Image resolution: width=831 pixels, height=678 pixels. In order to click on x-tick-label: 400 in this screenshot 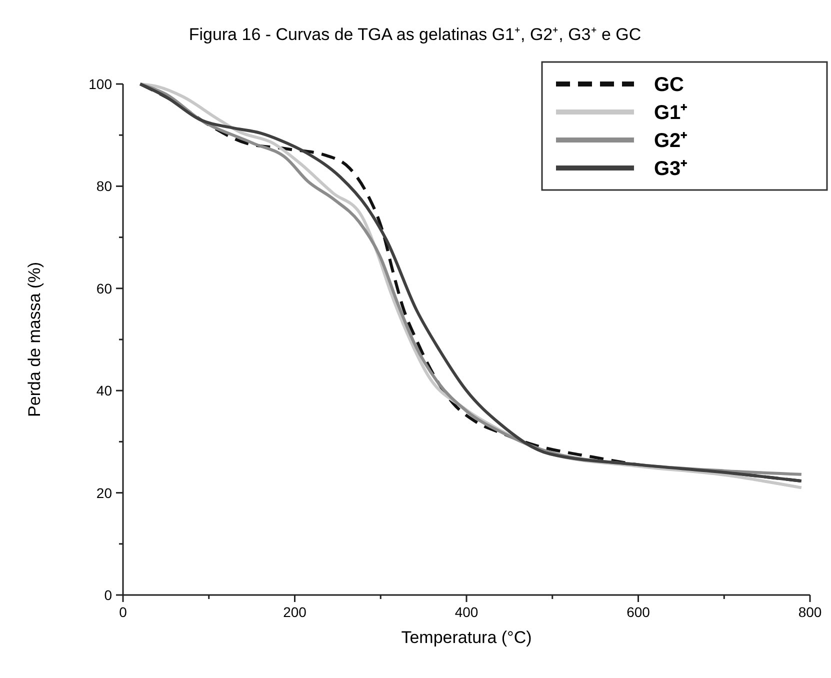, I will do `click(466, 612)`.